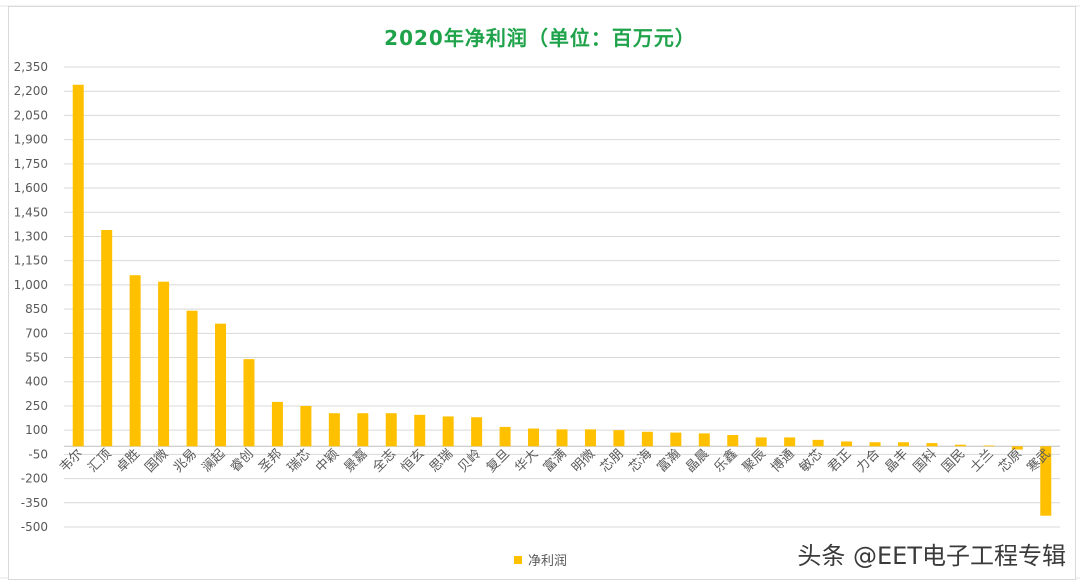 The image size is (1080, 584). What do you see at coordinates (34, 479) in the screenshot?
I see `y-tick-label: -200` at bounding box center [34, 479].